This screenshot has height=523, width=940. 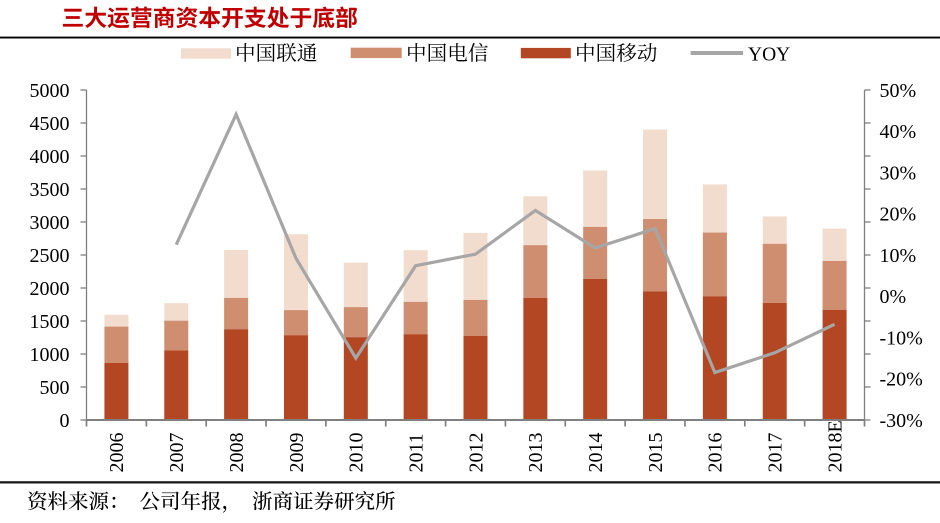 I want to click on svg-text: 10%, so click(x=898, y=256).